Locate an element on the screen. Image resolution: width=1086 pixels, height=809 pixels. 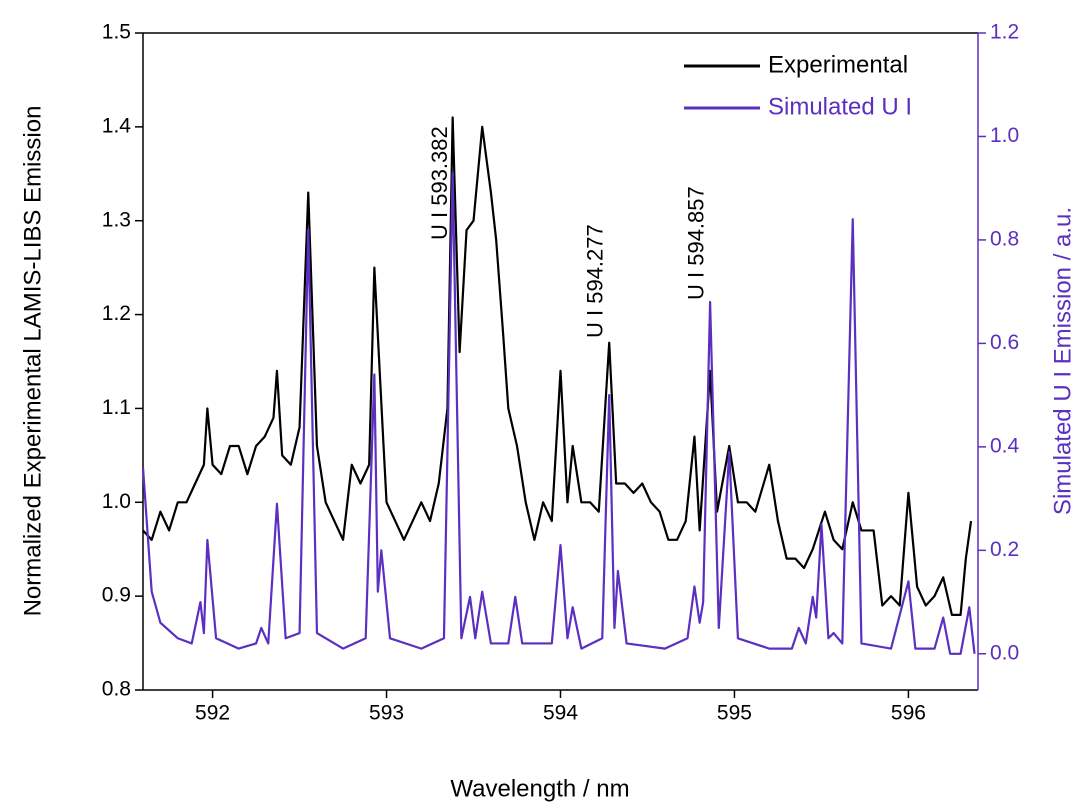
annotation: U I 594.857 is located at coordinates (695, 243).